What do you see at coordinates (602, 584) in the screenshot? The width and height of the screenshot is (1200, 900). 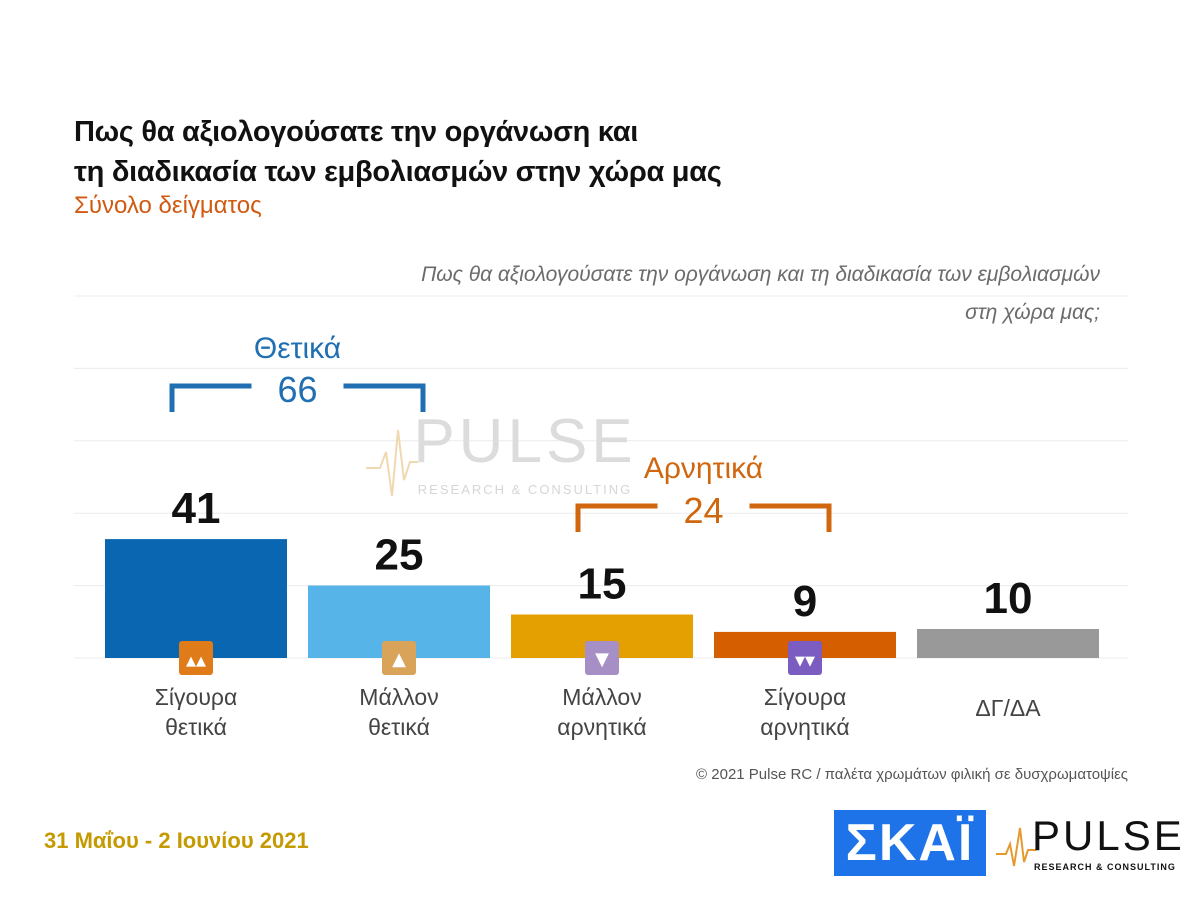 I see `data-label: 15` at bounding box center [602, 584].